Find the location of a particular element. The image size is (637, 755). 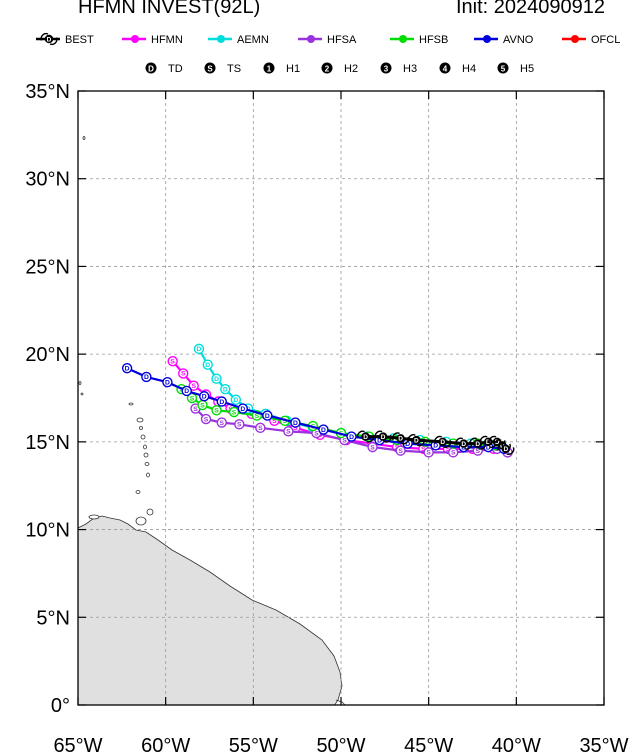

legend-intensity-h4: 4 H4 is located at coordinates (457, 68).